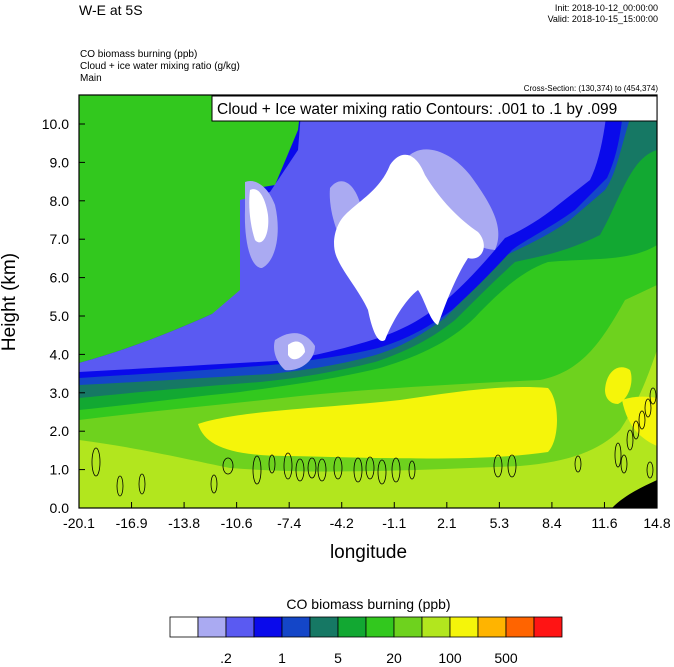 This screenshot has height=667, width=674. What do you see at coordinates (91, 78) in the screenshot?
I see `field-label-main: Main` at bounding box center [91, 78].